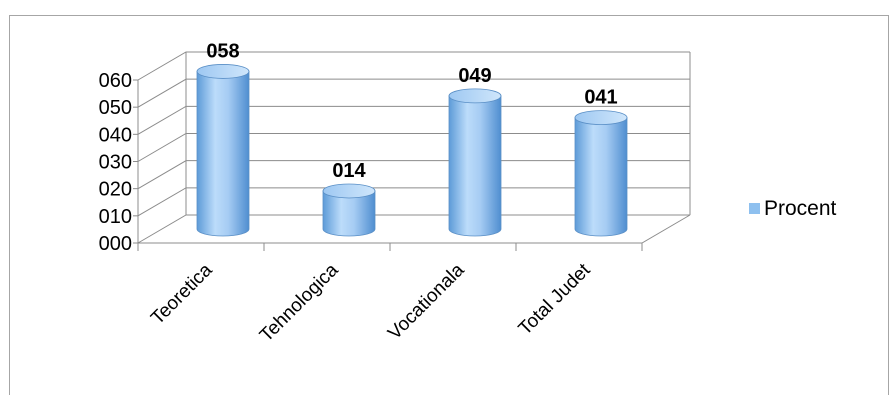  What do you see at coordinates (115, 81) in the screenshot?
I see `y-tick-label: 060` at bounding box center [115, 81].